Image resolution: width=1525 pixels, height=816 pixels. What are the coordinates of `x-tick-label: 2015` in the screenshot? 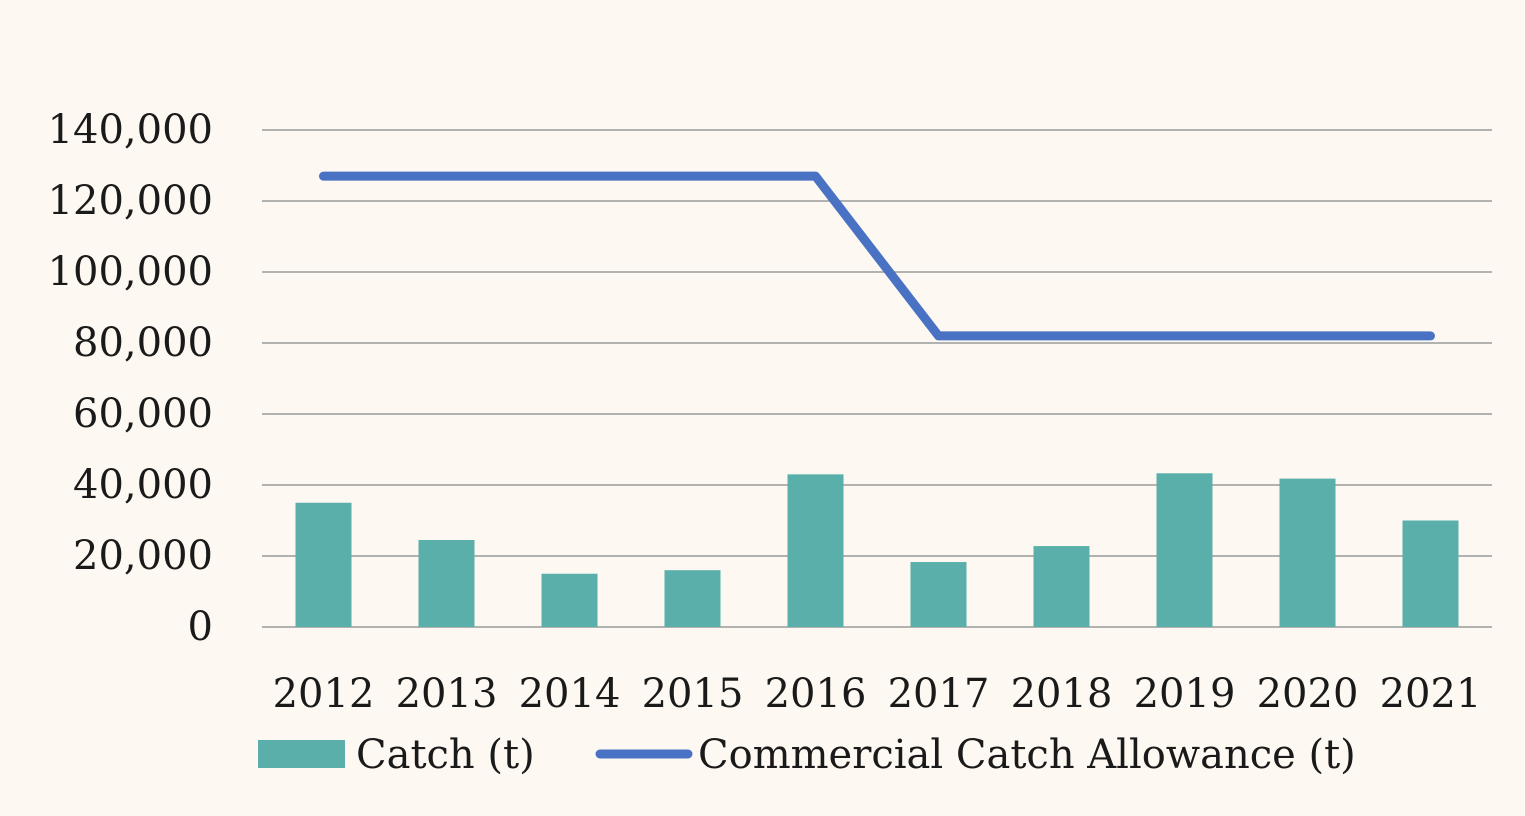 It's located at (693, 694).